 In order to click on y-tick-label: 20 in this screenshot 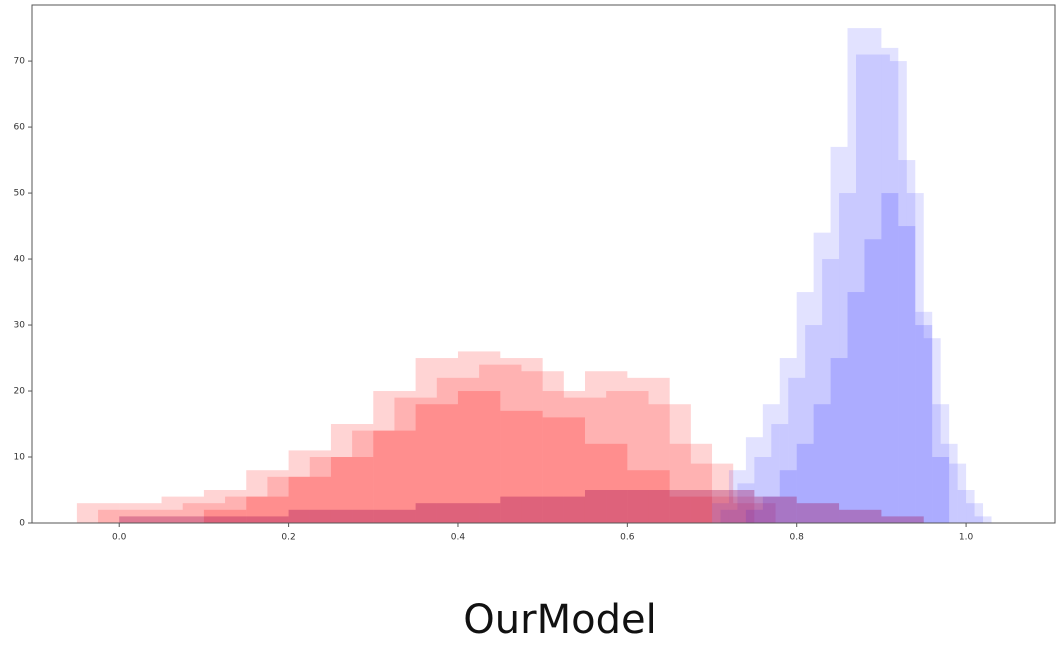, I will do `click(20, 392)`.